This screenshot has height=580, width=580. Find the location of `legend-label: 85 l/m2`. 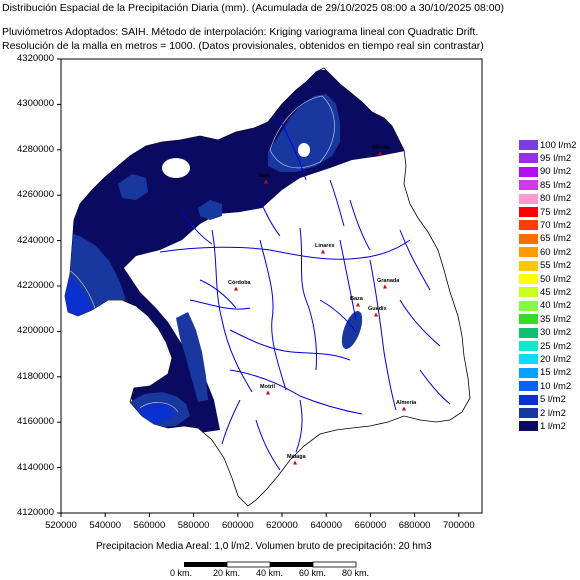

legend-label: 85 l/m2 is located at coordinates (556, 185).